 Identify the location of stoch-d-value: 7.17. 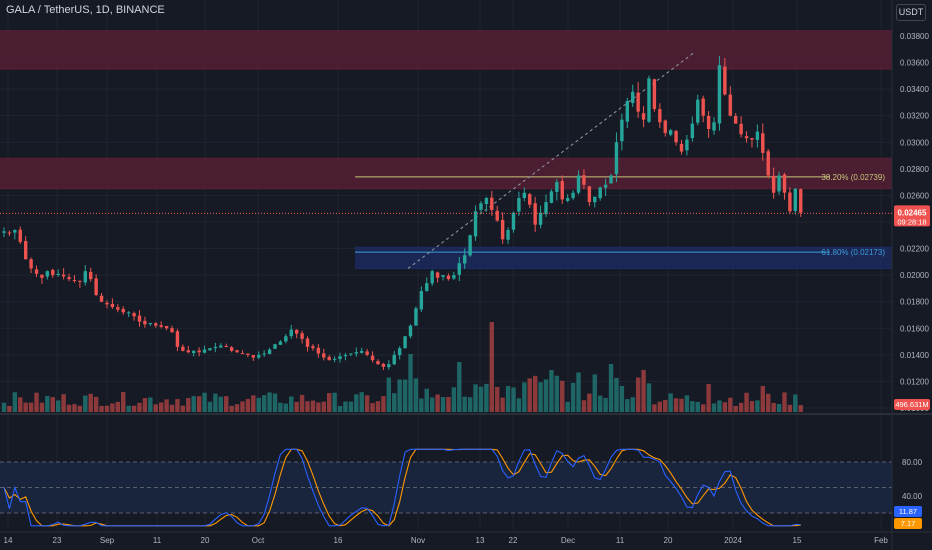
(908, 523).